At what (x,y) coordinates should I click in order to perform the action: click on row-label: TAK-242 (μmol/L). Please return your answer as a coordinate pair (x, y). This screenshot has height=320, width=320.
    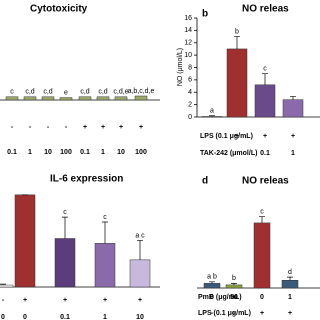
    Looking at the image, I should click on (228, 153).